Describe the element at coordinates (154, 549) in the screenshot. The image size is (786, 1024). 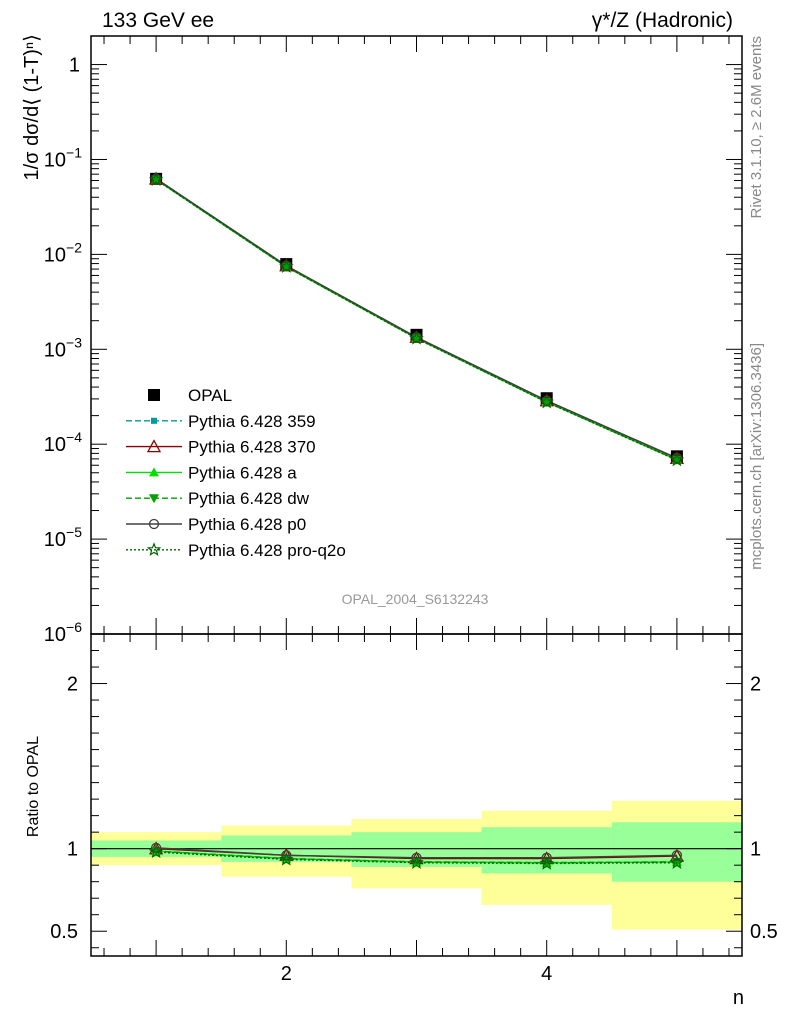
I see `legend-marker-pq2o` at that location.